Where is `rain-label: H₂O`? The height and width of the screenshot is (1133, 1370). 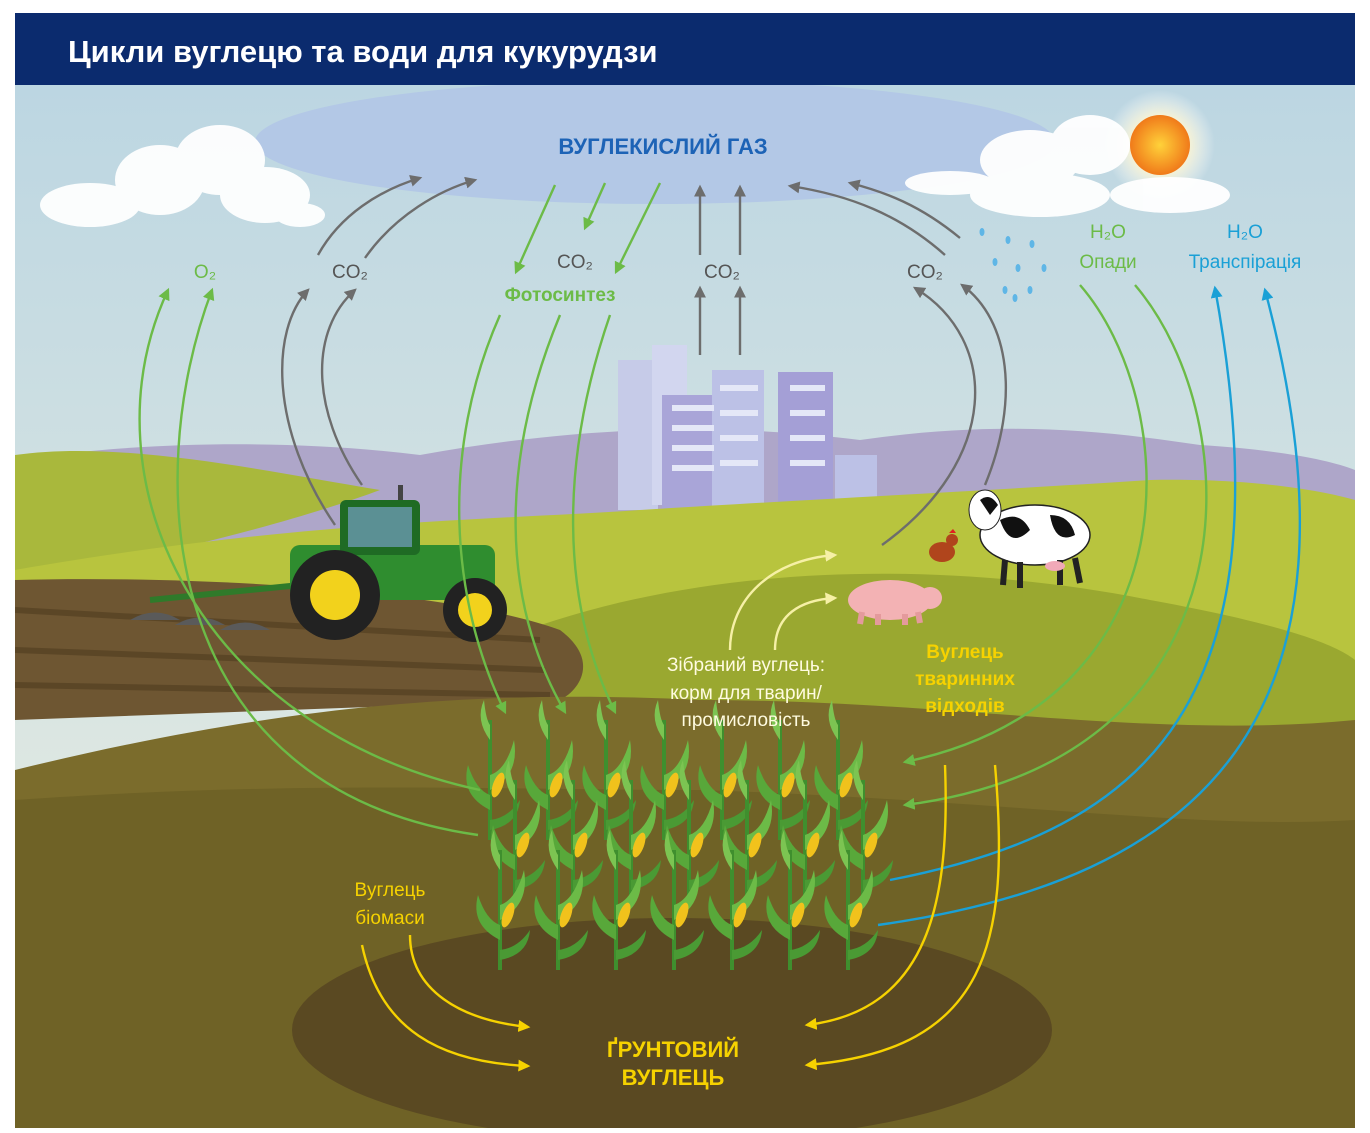 rain-label: H₂O is located at coordinates (1108, 232).